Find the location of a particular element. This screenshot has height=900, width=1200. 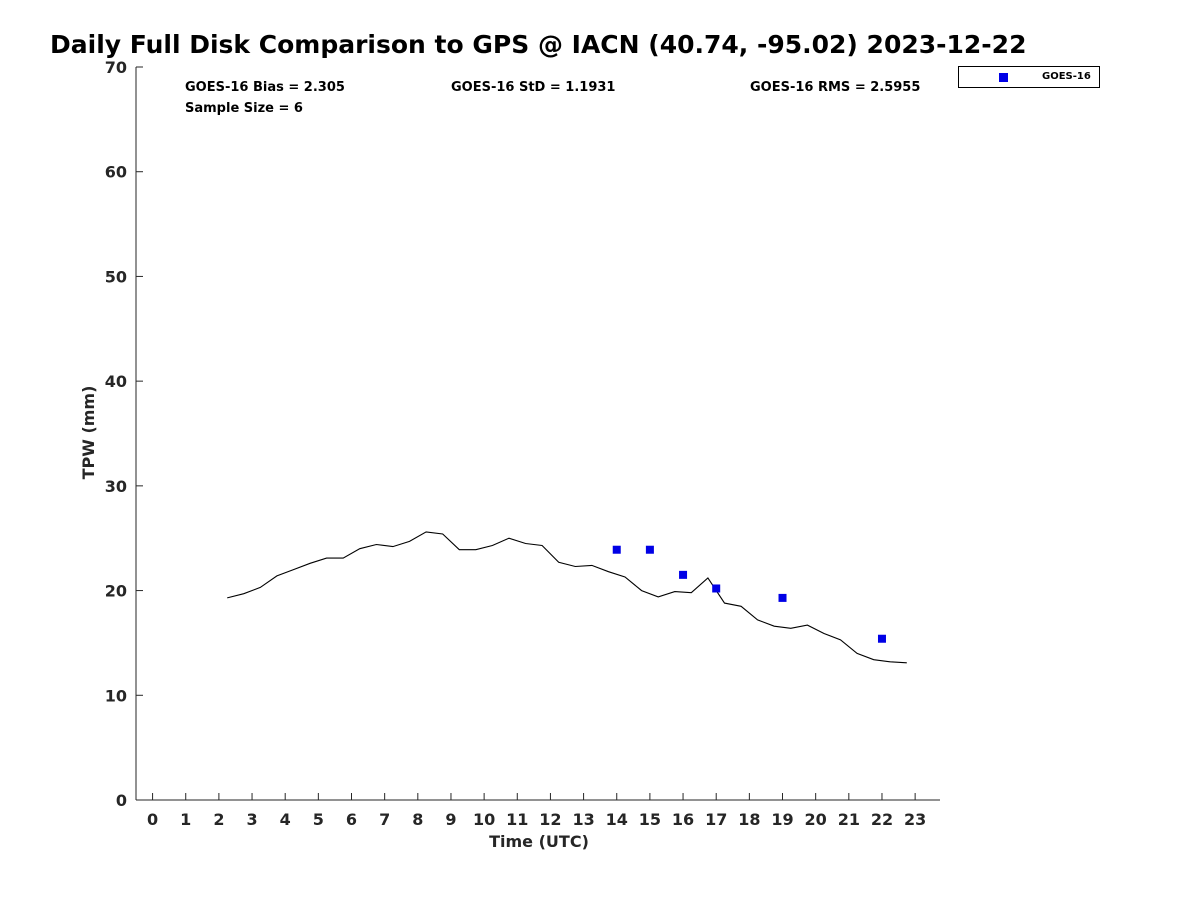

x-tick-label: 20 is located at coordinates (816, 819).